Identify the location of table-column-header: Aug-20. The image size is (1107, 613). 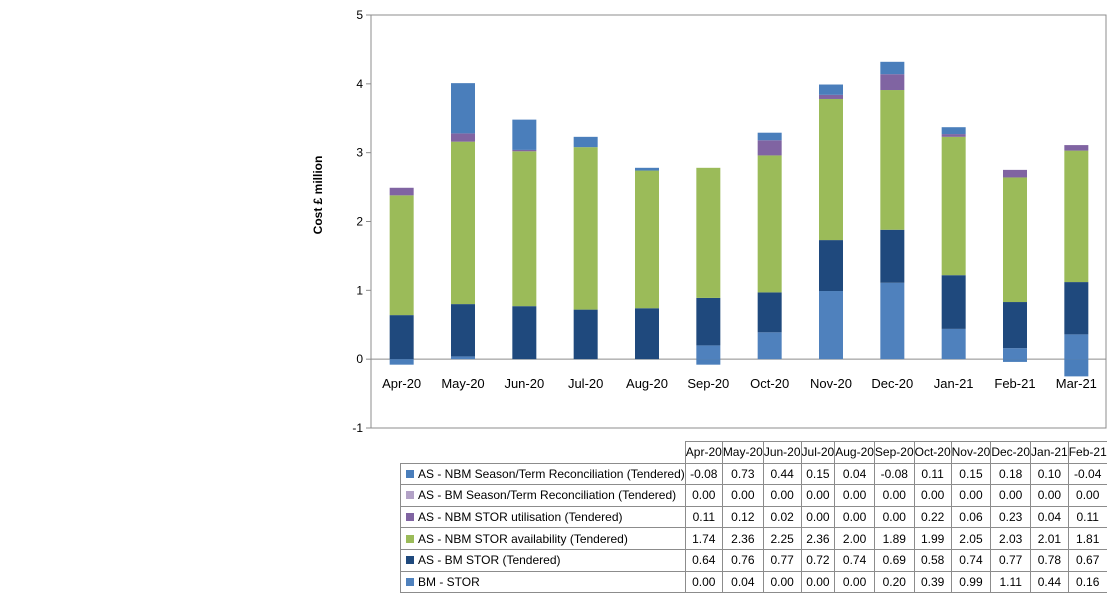
(854, 452).